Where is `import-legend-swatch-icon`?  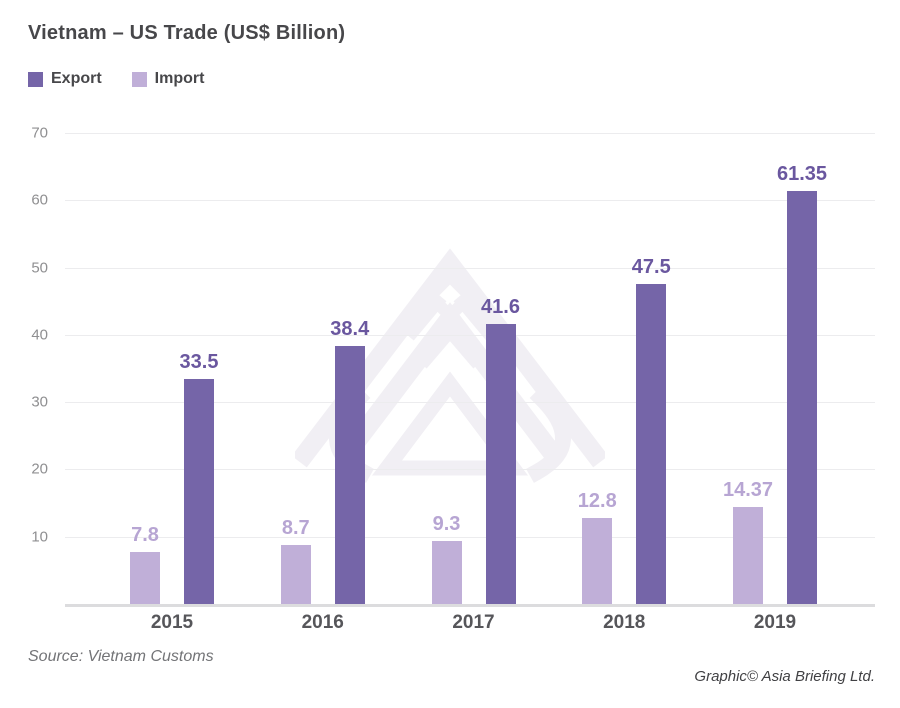 import-legend-swatch-icon is located at coordinates (139, 79).